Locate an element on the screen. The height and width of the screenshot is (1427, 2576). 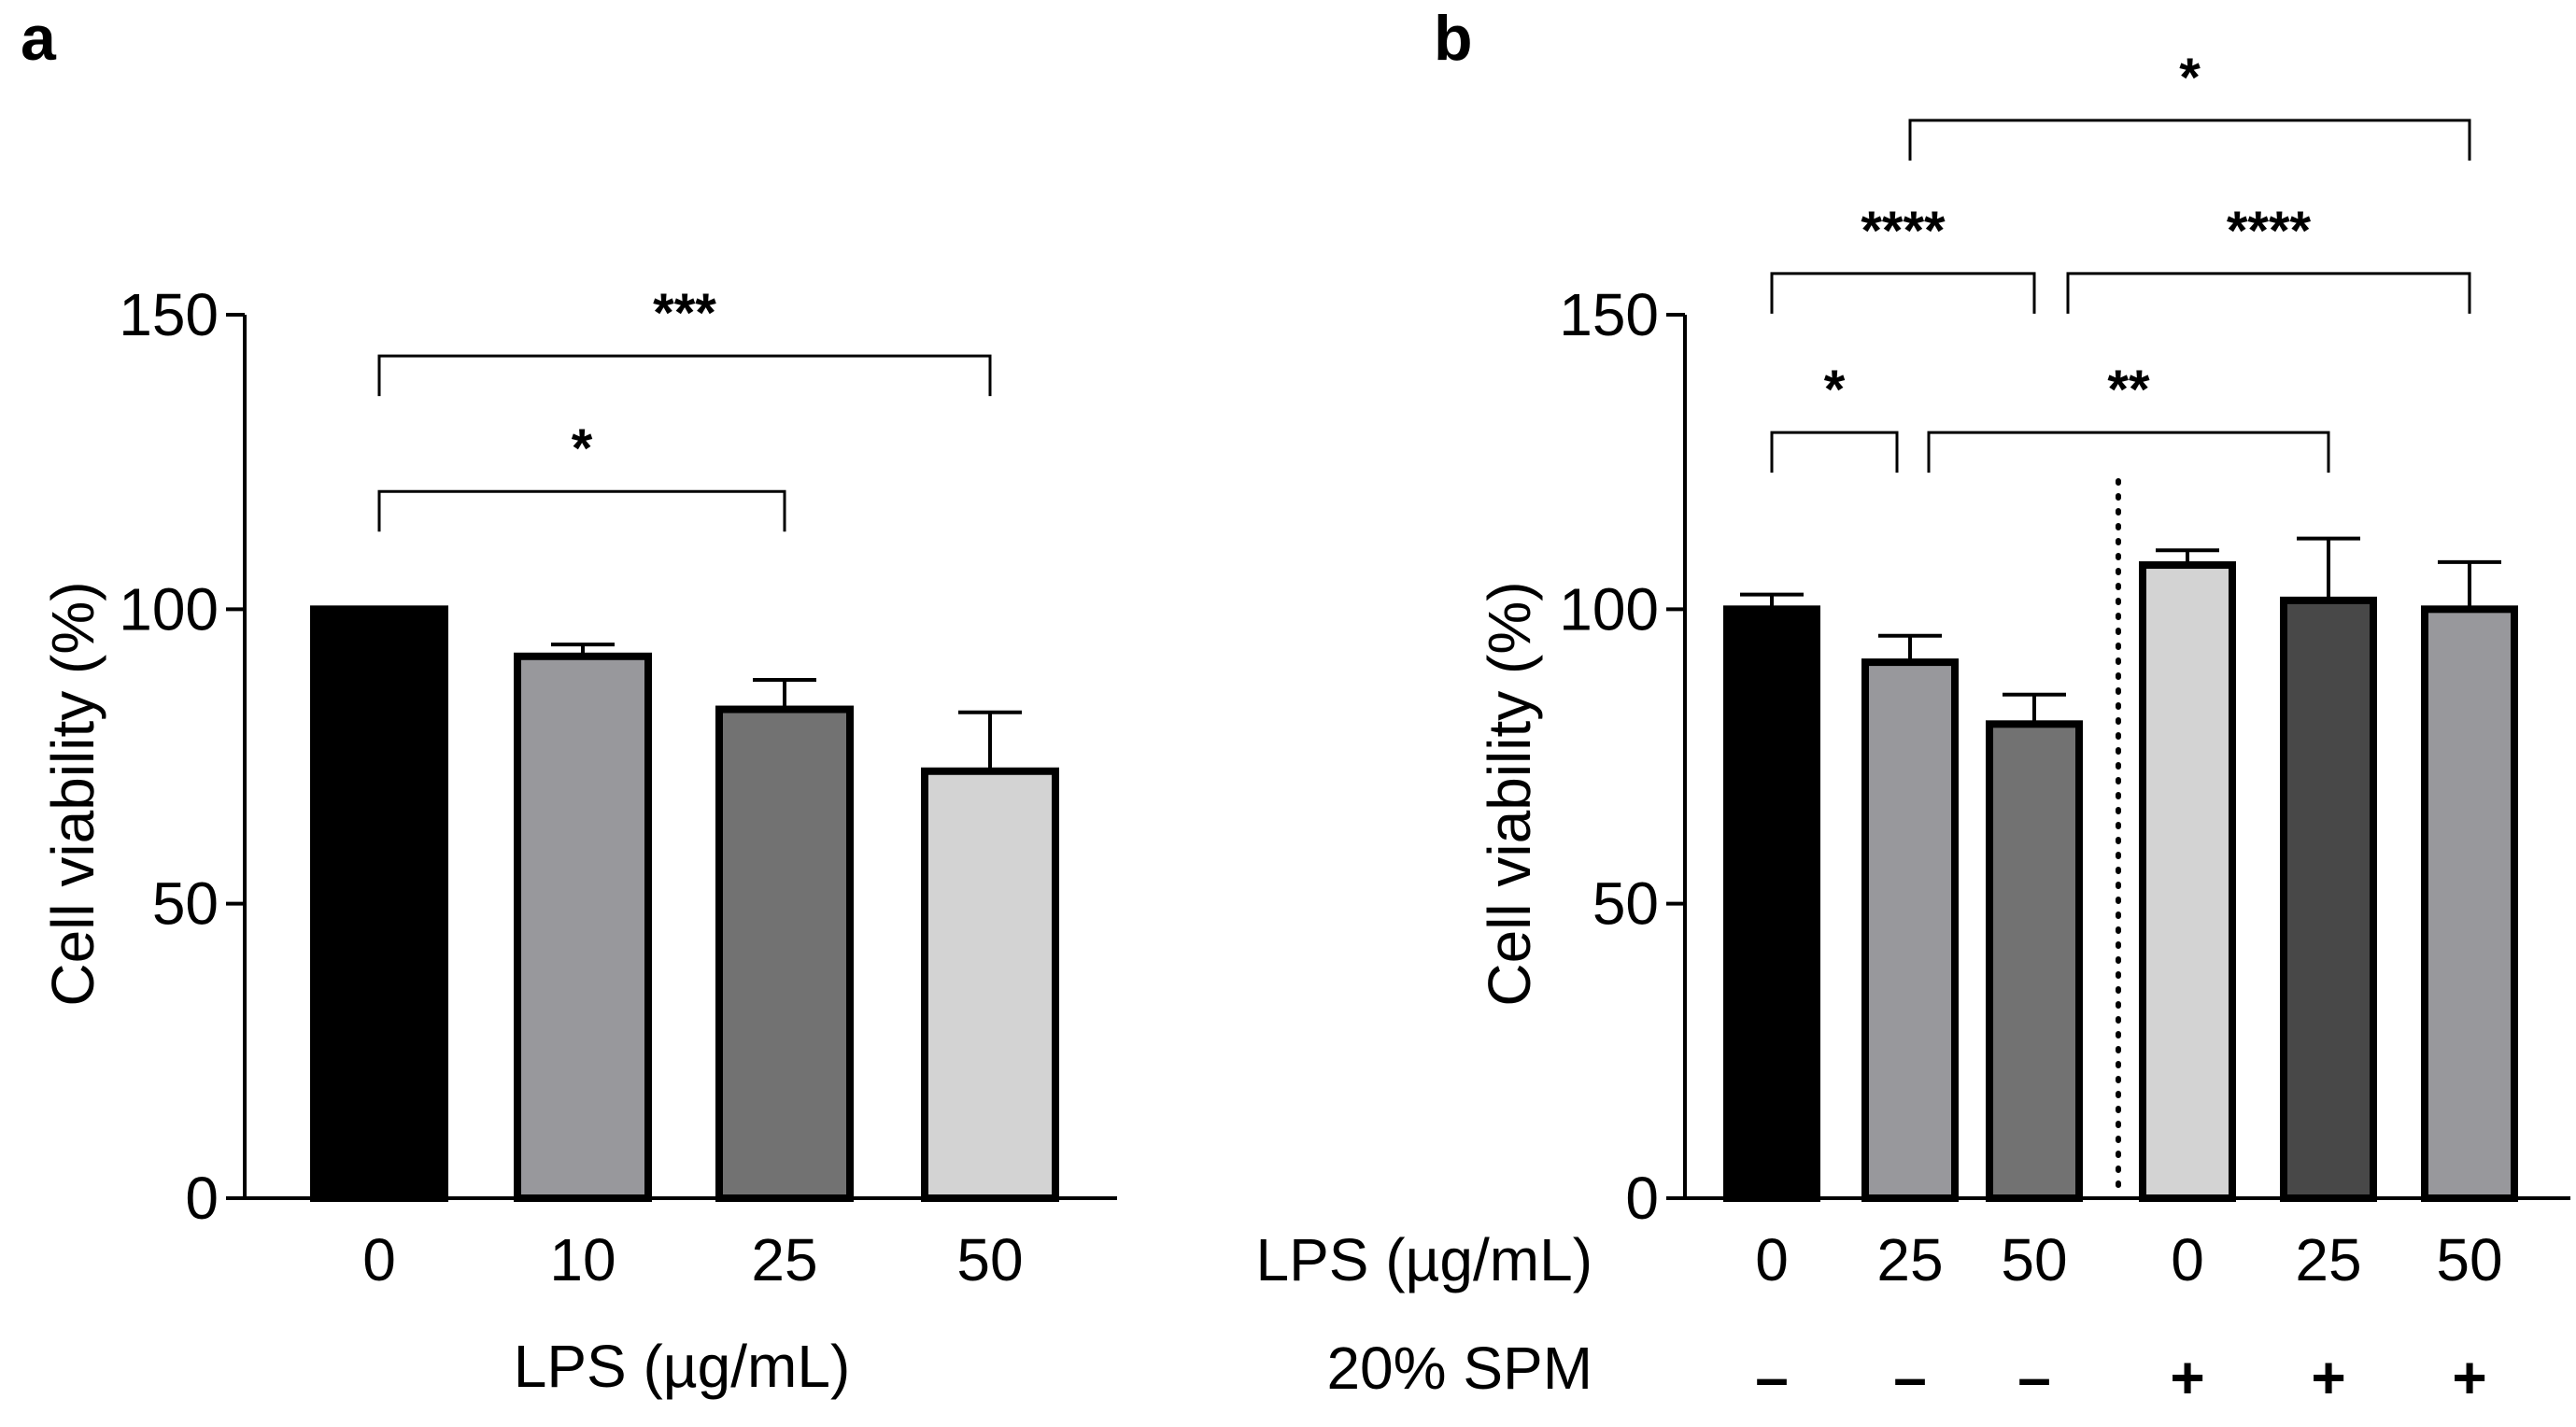
lps-row-label-b: LPS (µg/mL) is located at coordinates (1423, 1259).